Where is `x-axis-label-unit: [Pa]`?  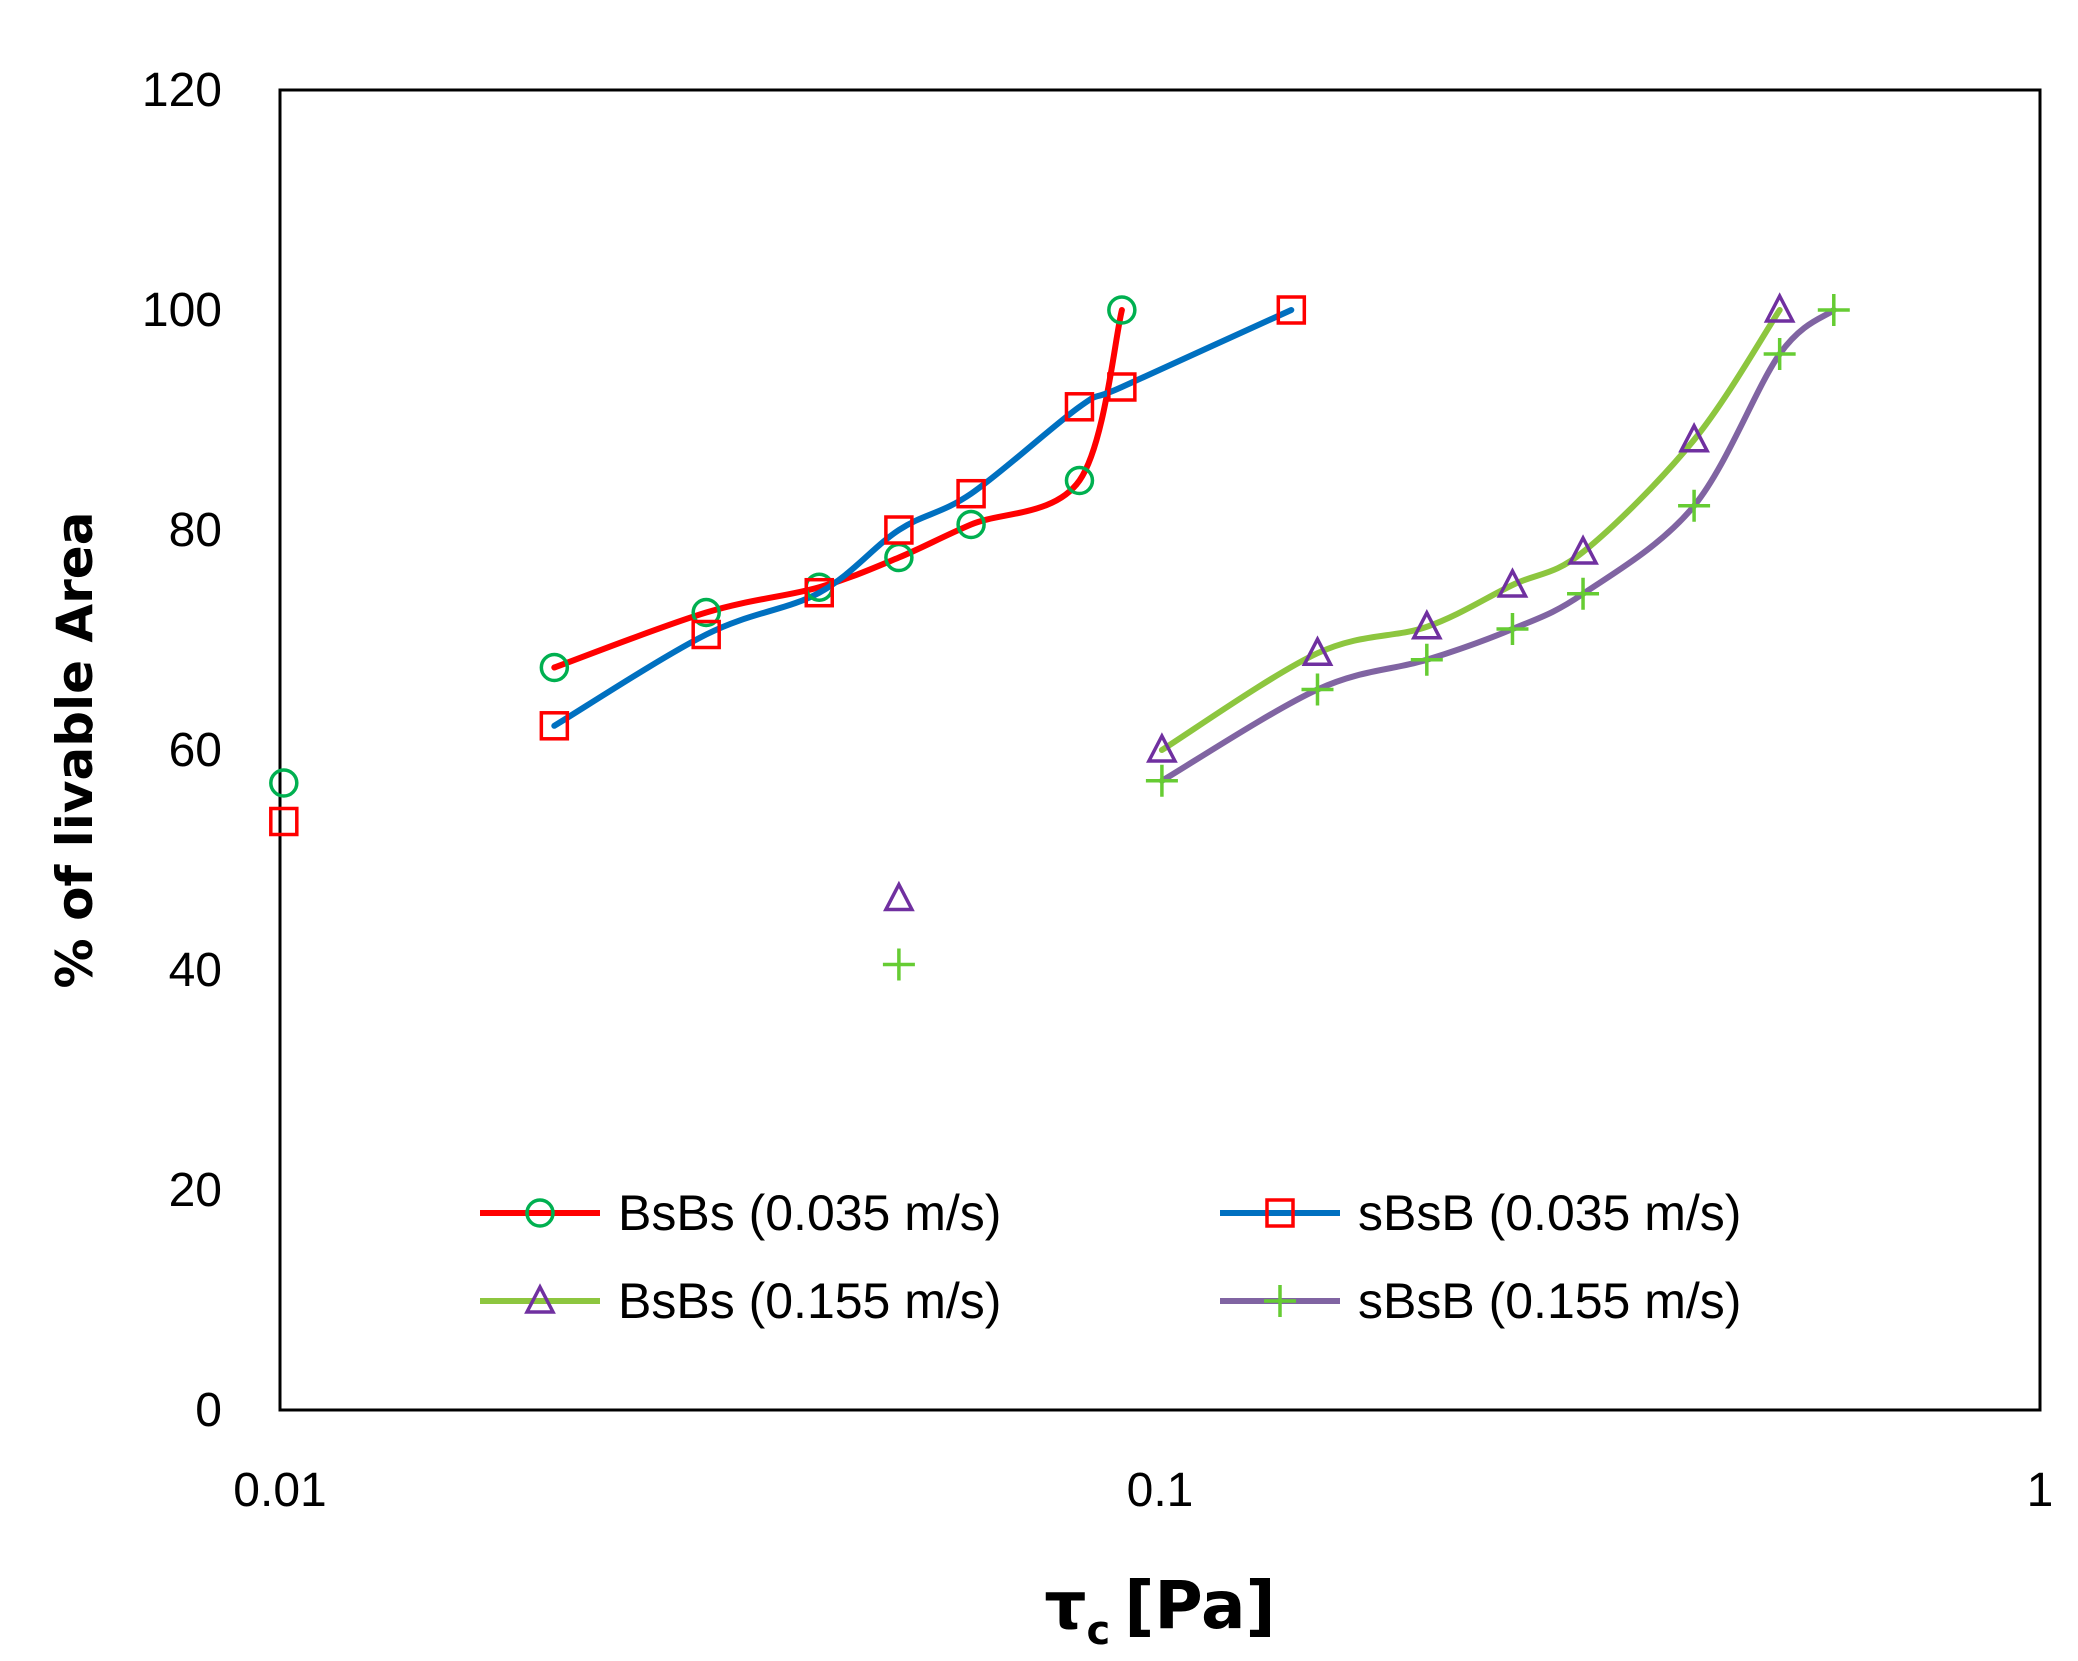
x-axis-label-unit: [Pa] is located at coordinates (1199, 1605).